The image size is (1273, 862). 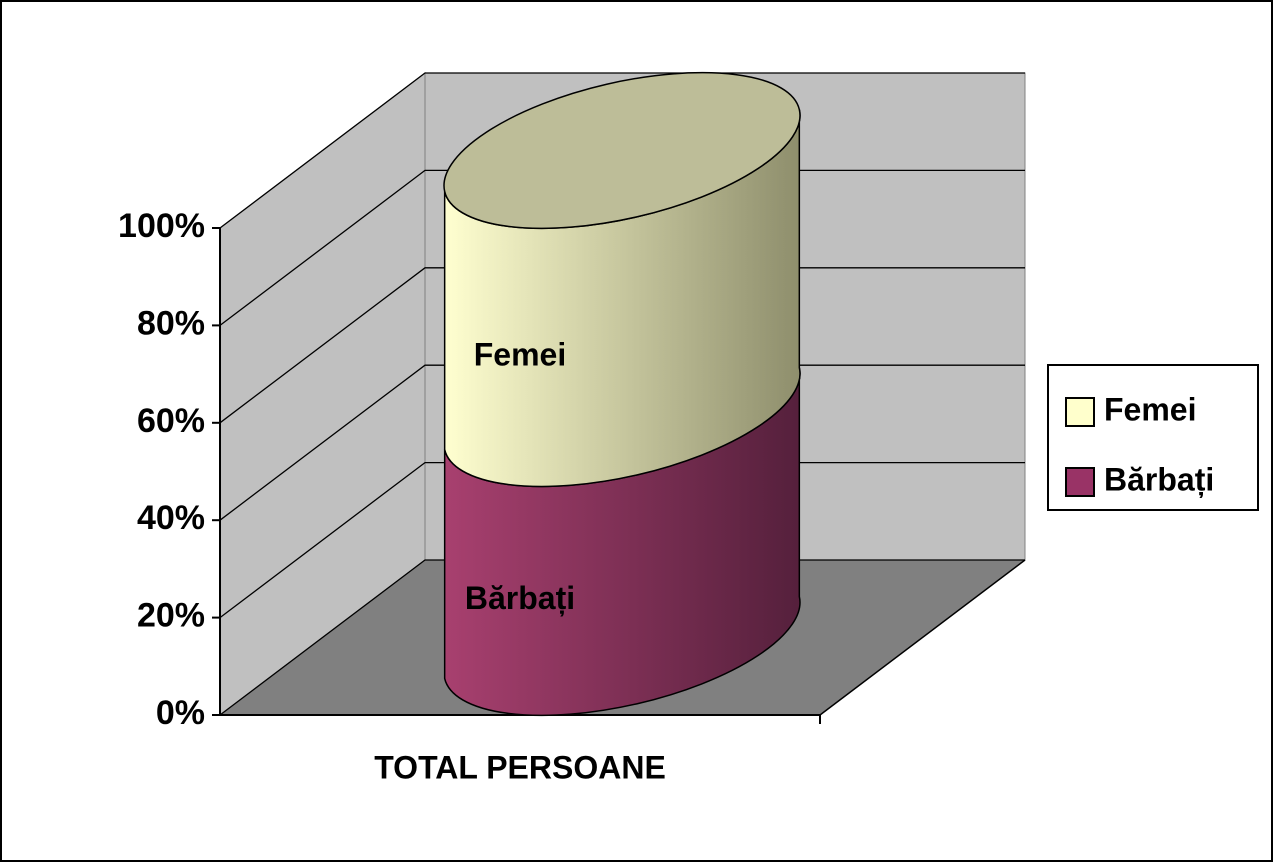 What do you see at coordinates (180, 713) in the screenshot?
I see `y-tick-label: 0%` at bounding box center [180, 713].